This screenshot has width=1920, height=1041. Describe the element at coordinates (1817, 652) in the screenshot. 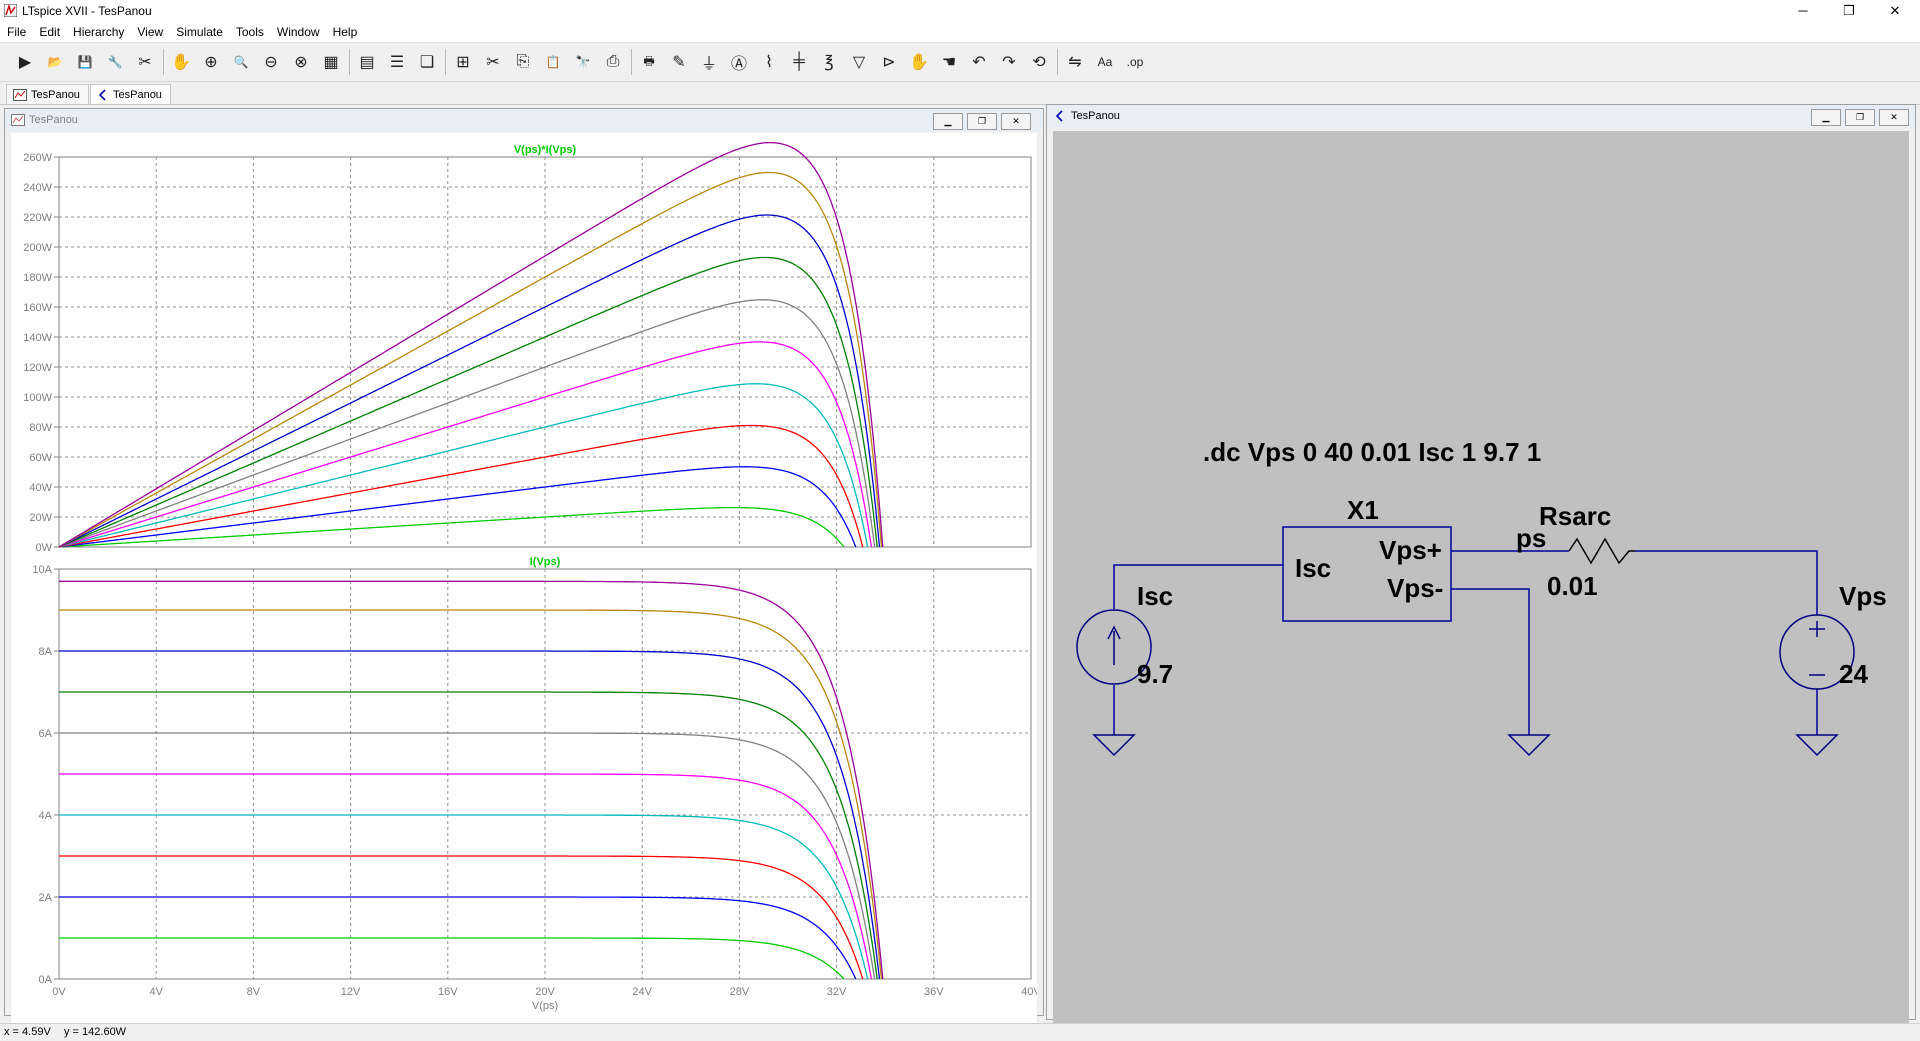

I see `voltage-source` at that location.